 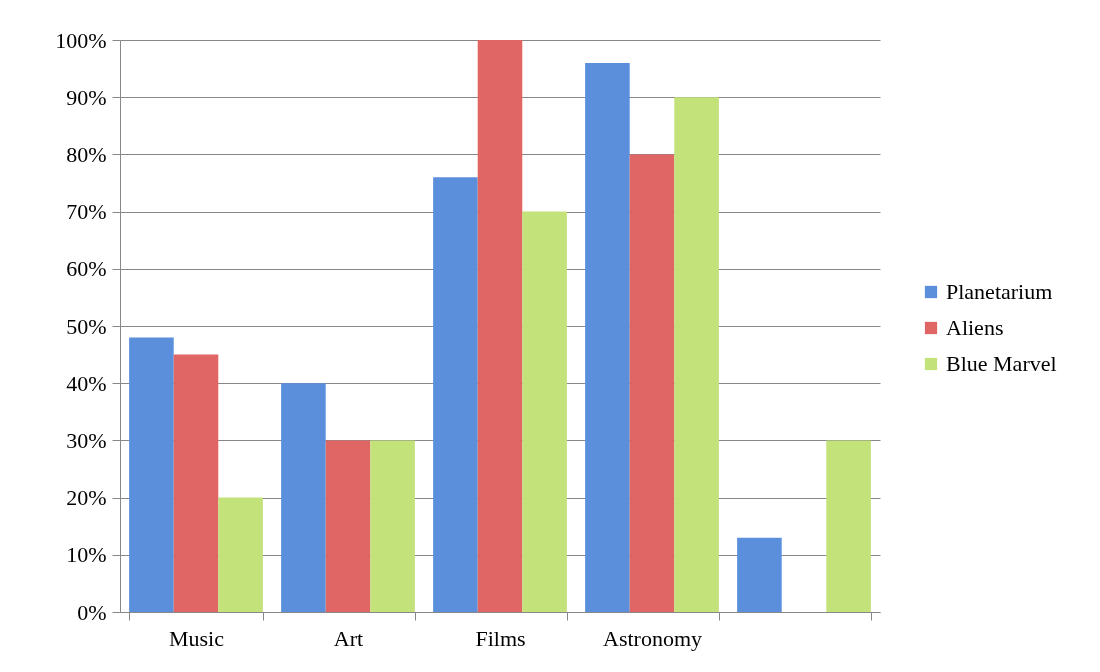 What do you see at coordinates (86, 154) in the screenshot?
I see `y-tick-label: 80%` at bounding box center [86, 154].